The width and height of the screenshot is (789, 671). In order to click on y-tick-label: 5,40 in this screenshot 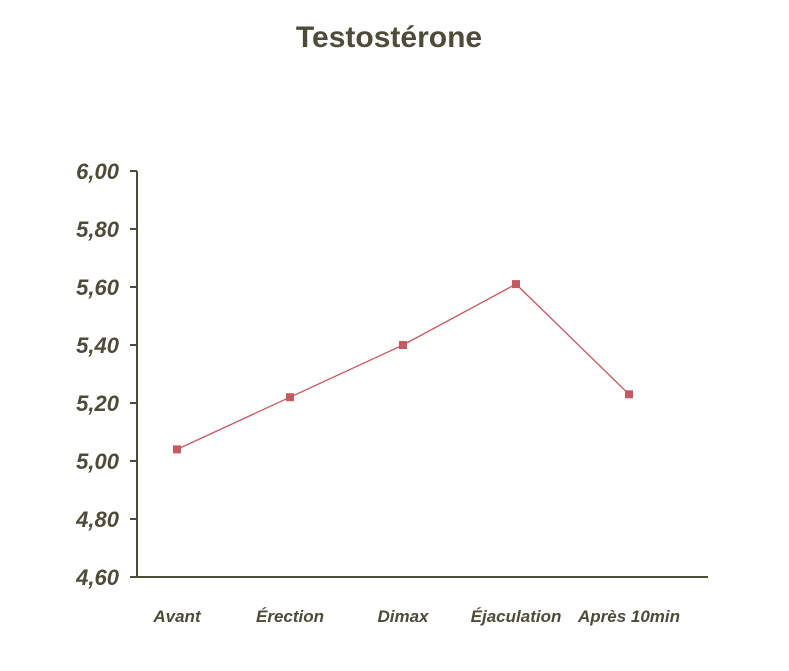, I will do `click(98, 345)`.